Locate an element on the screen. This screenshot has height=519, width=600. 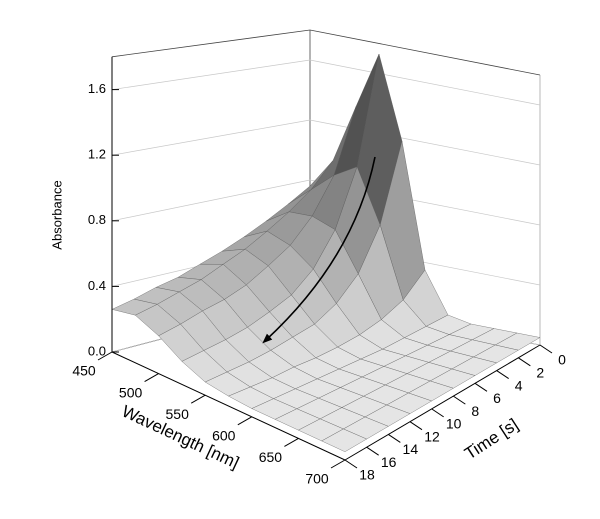
y-tick-label: 6 is located at coordinates (497, 398).